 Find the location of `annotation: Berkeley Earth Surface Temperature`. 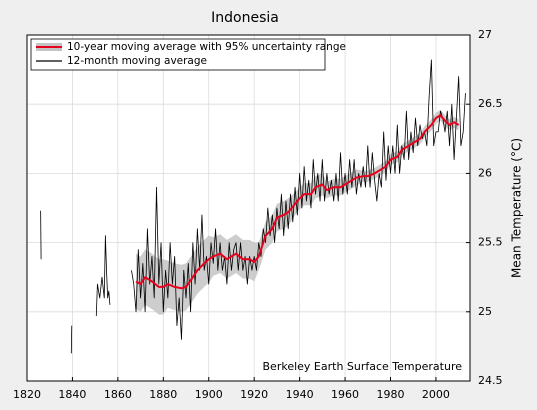

annotation: Berkeley Earth Surface Temperature is located at coordinates (363, 366).